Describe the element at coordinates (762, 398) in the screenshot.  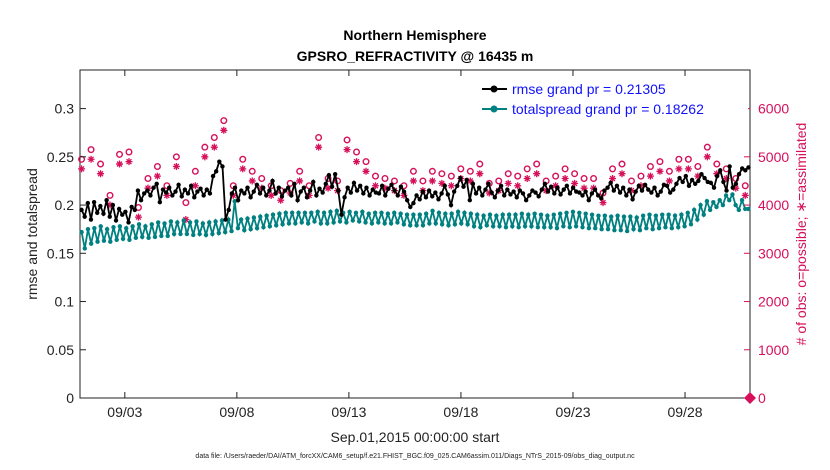
I see `y2-tick-label: 0` at that location.